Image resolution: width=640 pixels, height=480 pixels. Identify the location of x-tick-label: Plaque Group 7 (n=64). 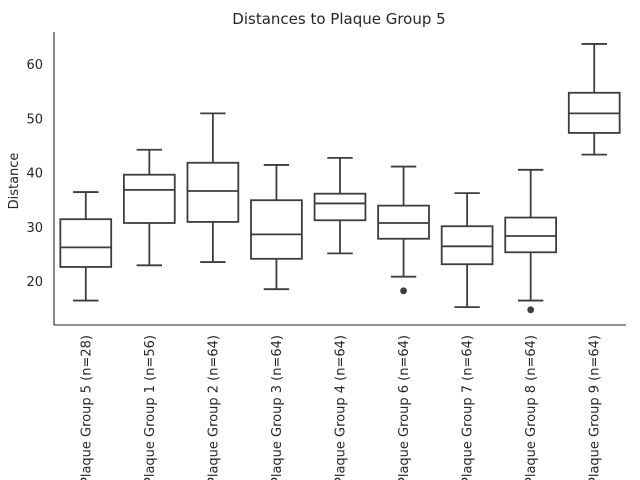
(468, 407).